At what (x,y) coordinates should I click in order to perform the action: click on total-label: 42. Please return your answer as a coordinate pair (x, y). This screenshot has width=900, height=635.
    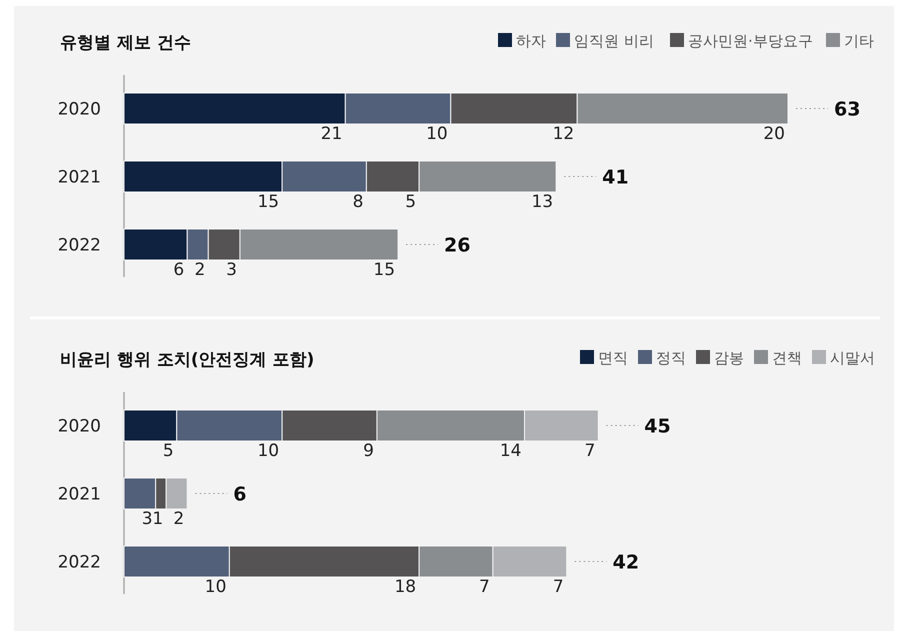
    Looking at the image, I should click on (626, 563).